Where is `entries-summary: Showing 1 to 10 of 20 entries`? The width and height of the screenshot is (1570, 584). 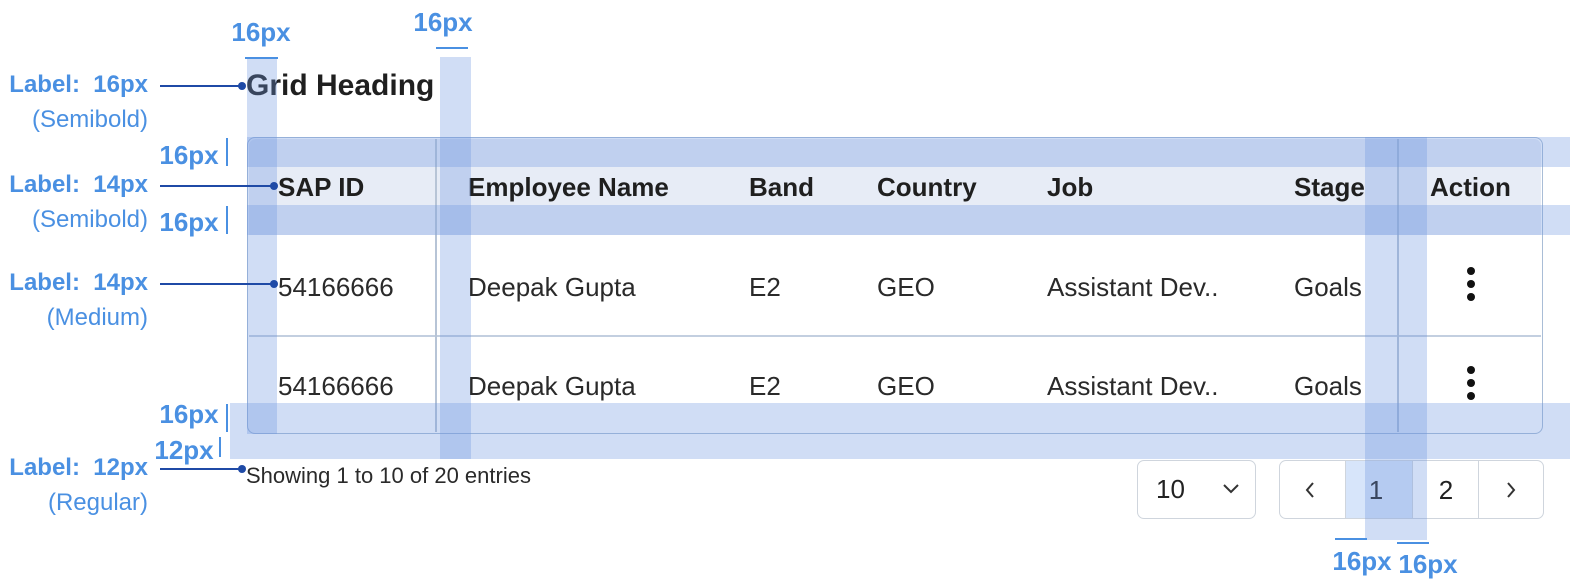
entries-summary: Showing 1 to 10 of 20 entries is located at coordinates (388, 475).